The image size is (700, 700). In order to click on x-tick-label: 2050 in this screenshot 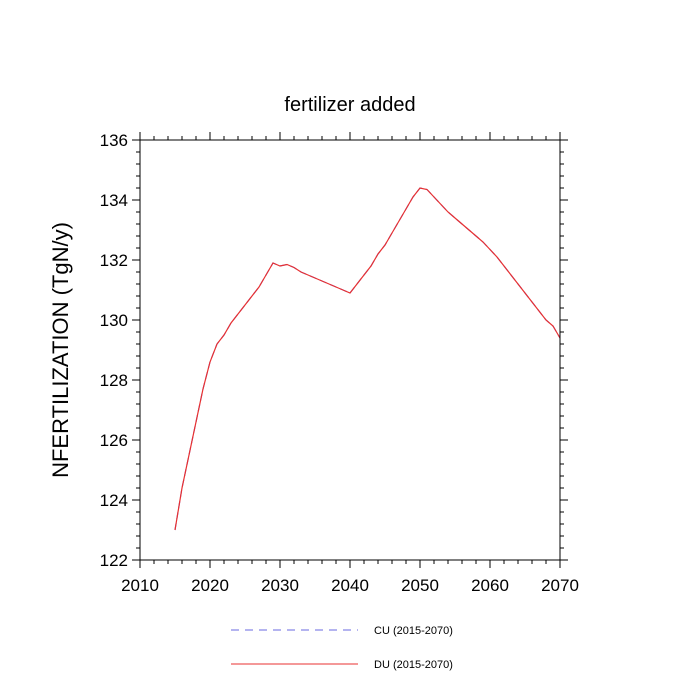, I will do `click(420, 585)`.